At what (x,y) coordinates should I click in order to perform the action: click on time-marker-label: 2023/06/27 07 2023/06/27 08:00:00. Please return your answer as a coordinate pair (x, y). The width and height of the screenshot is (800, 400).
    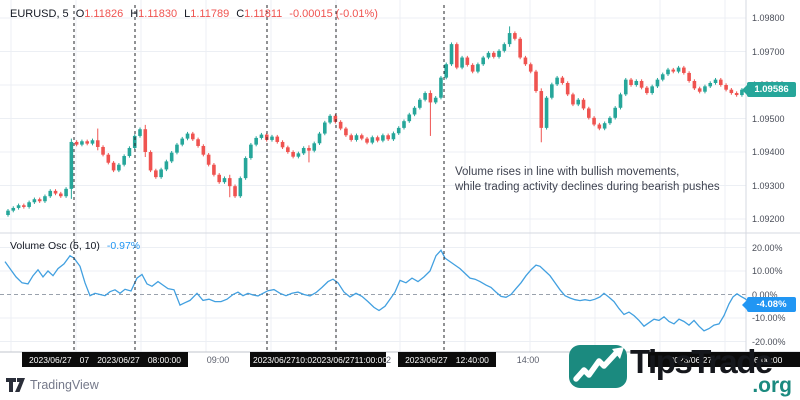
    Looking at the image, I should click on (105, 359).